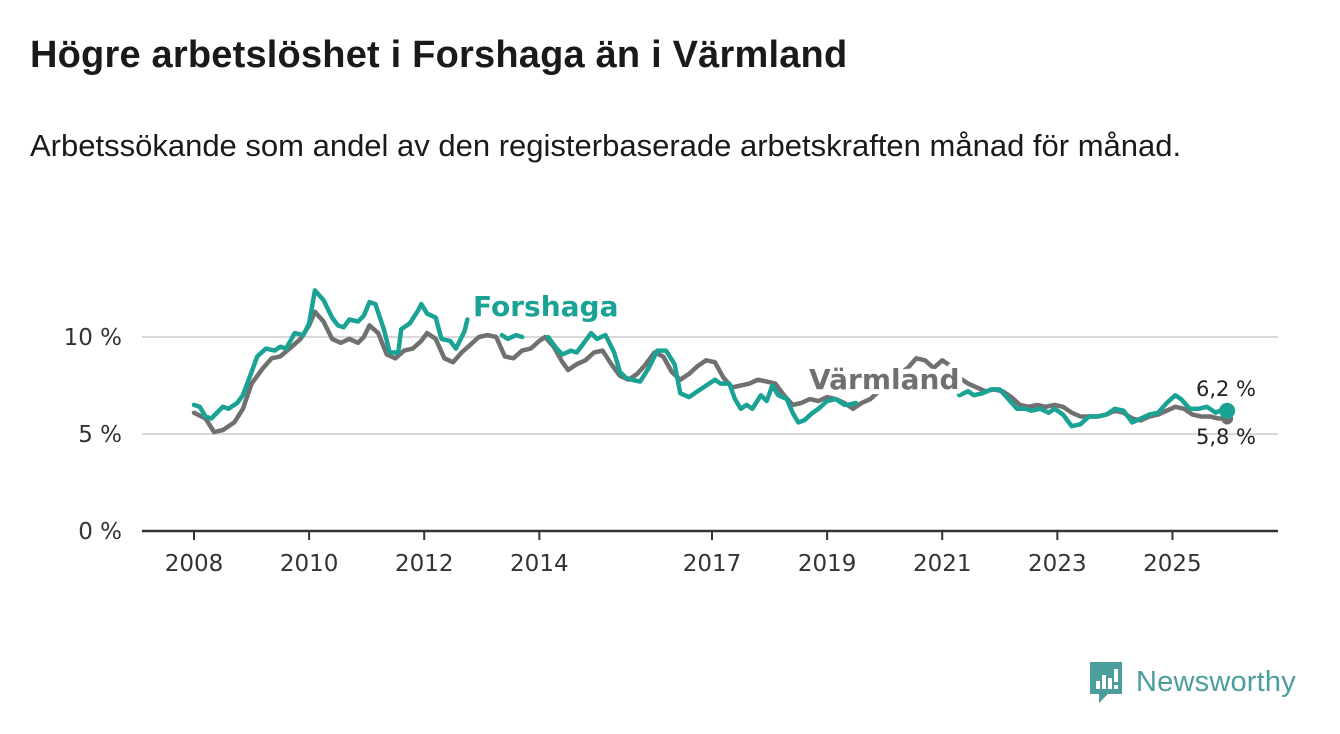 This screenshot has width=1340, height=734. I want to click on y-tick-label: 5 %, so click(100, 435).